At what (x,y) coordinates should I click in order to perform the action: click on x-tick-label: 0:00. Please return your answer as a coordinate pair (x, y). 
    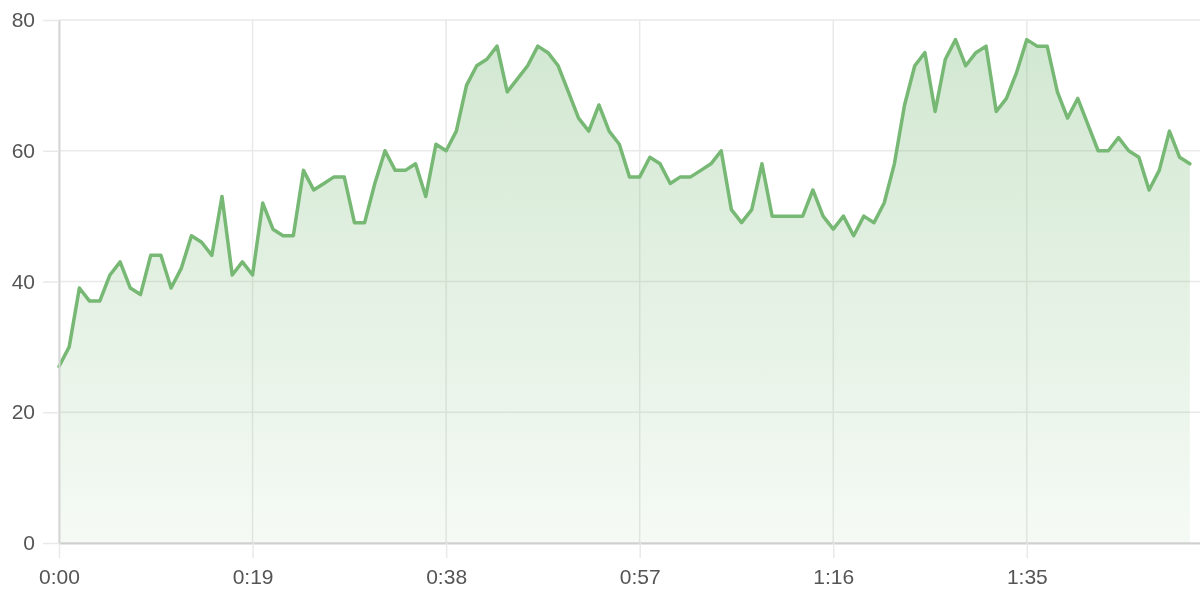
    Looking at the image, I should click on (59, 576).